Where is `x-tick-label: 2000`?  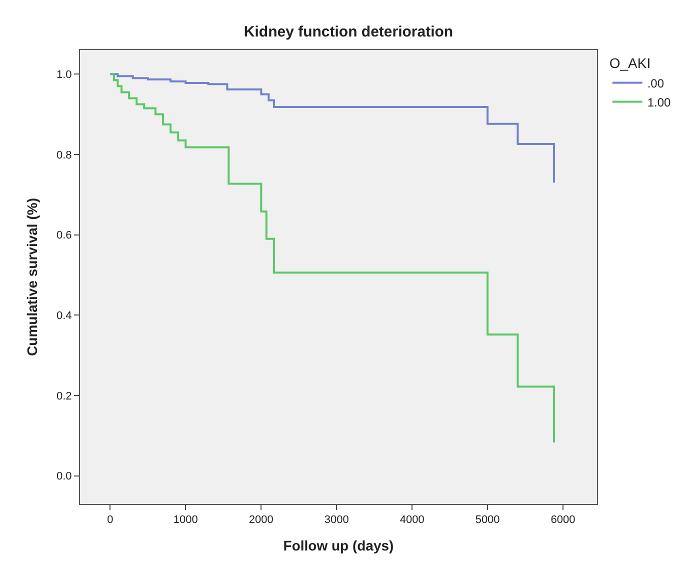 x-tick-label: 2000 is located at coordinates (261, 520).